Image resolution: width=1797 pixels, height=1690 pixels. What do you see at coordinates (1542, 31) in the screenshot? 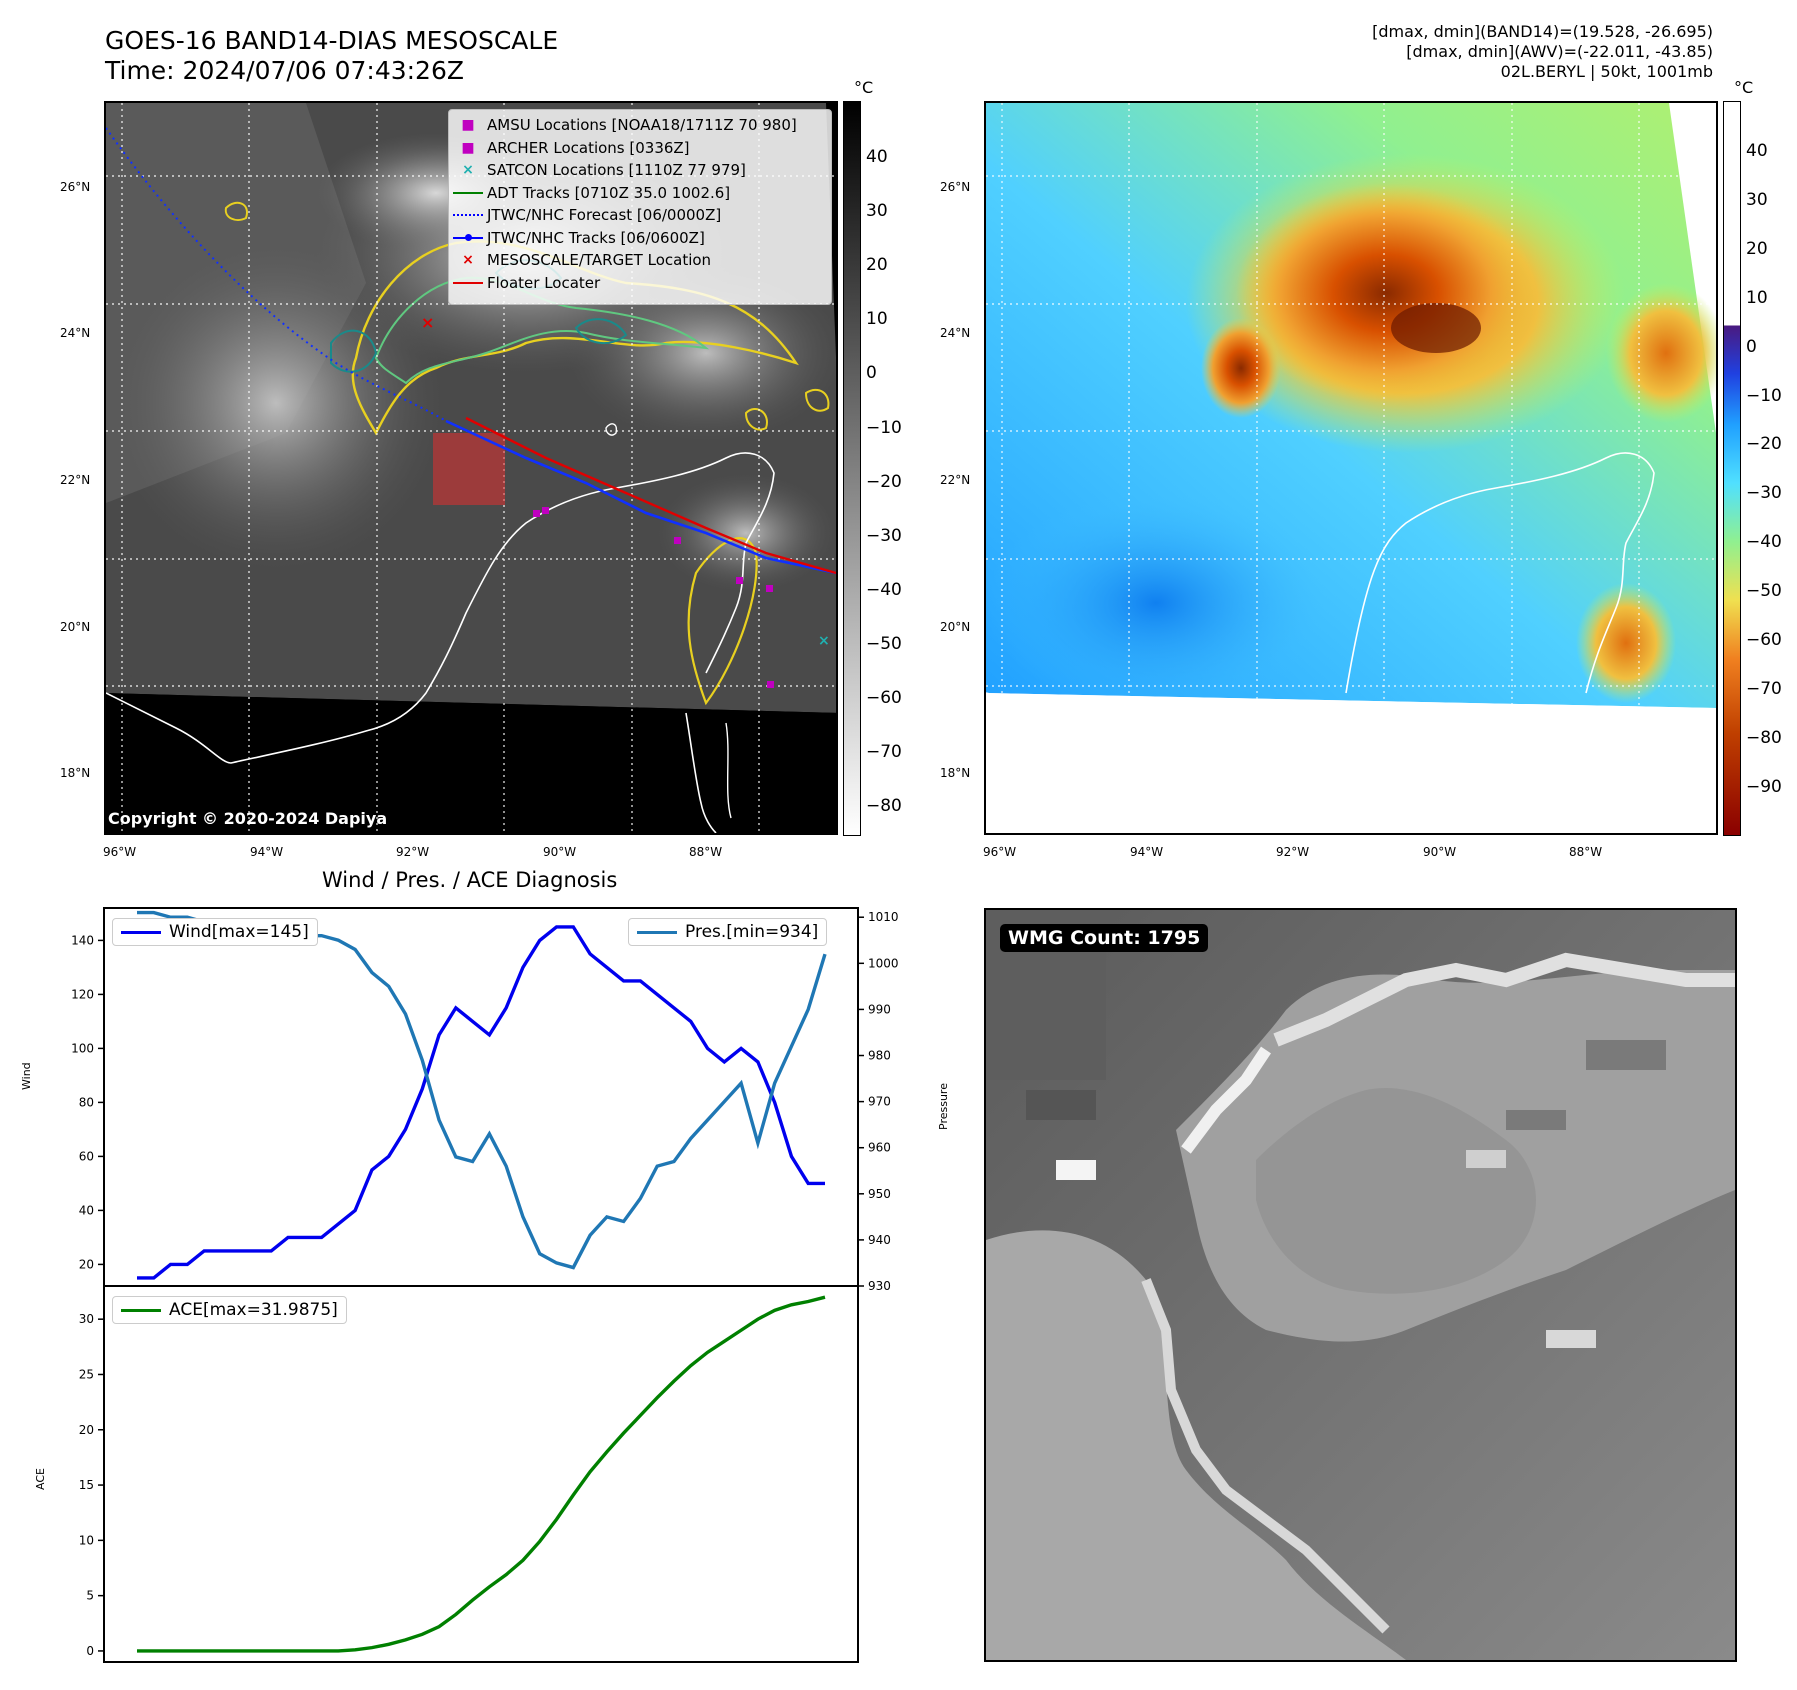
I see `info-band14-range: [dmax, dmin](BAND14)=(19.528, -26.695)` at bounding box center [1542, 31].